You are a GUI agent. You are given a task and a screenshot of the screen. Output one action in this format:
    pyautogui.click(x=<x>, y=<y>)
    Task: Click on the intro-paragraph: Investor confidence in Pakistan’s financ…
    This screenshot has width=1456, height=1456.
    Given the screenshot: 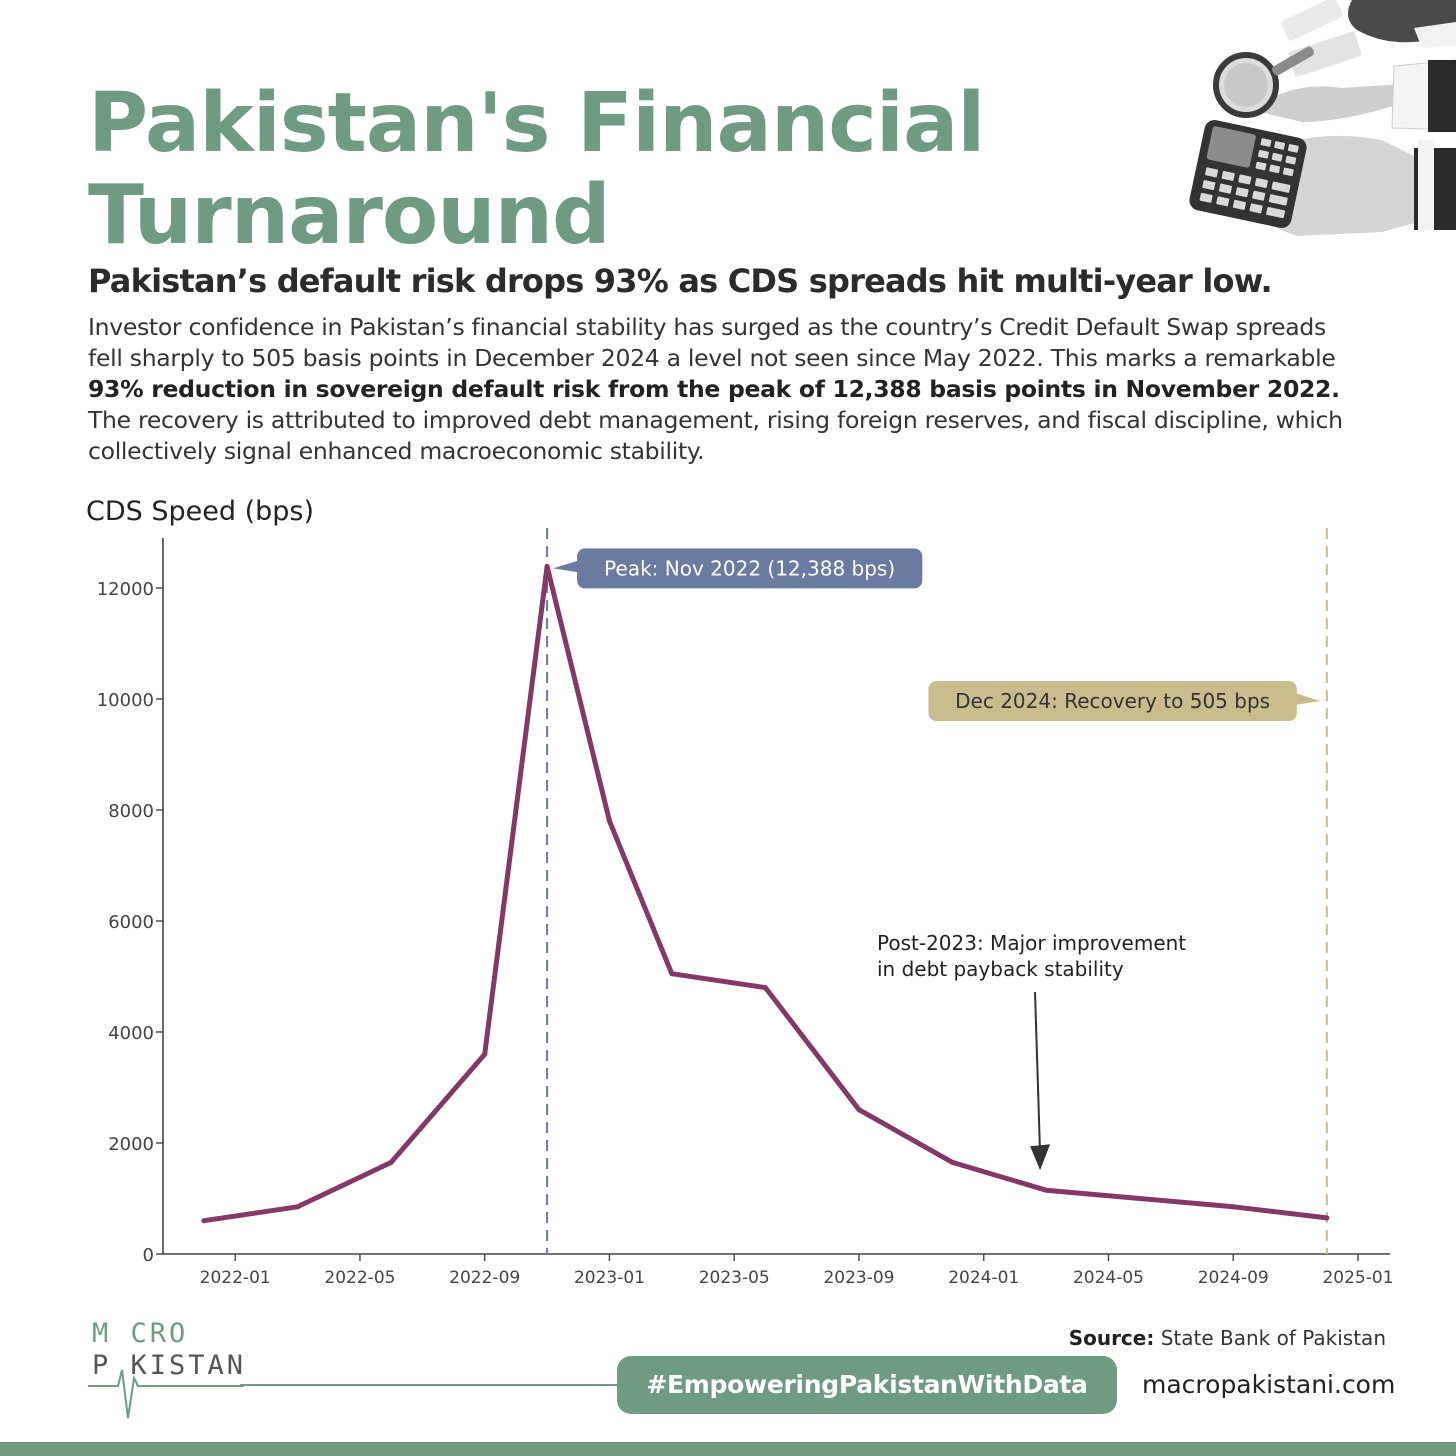 What is the action you would take?
    pyautogui.click(x=718, y=389)
    